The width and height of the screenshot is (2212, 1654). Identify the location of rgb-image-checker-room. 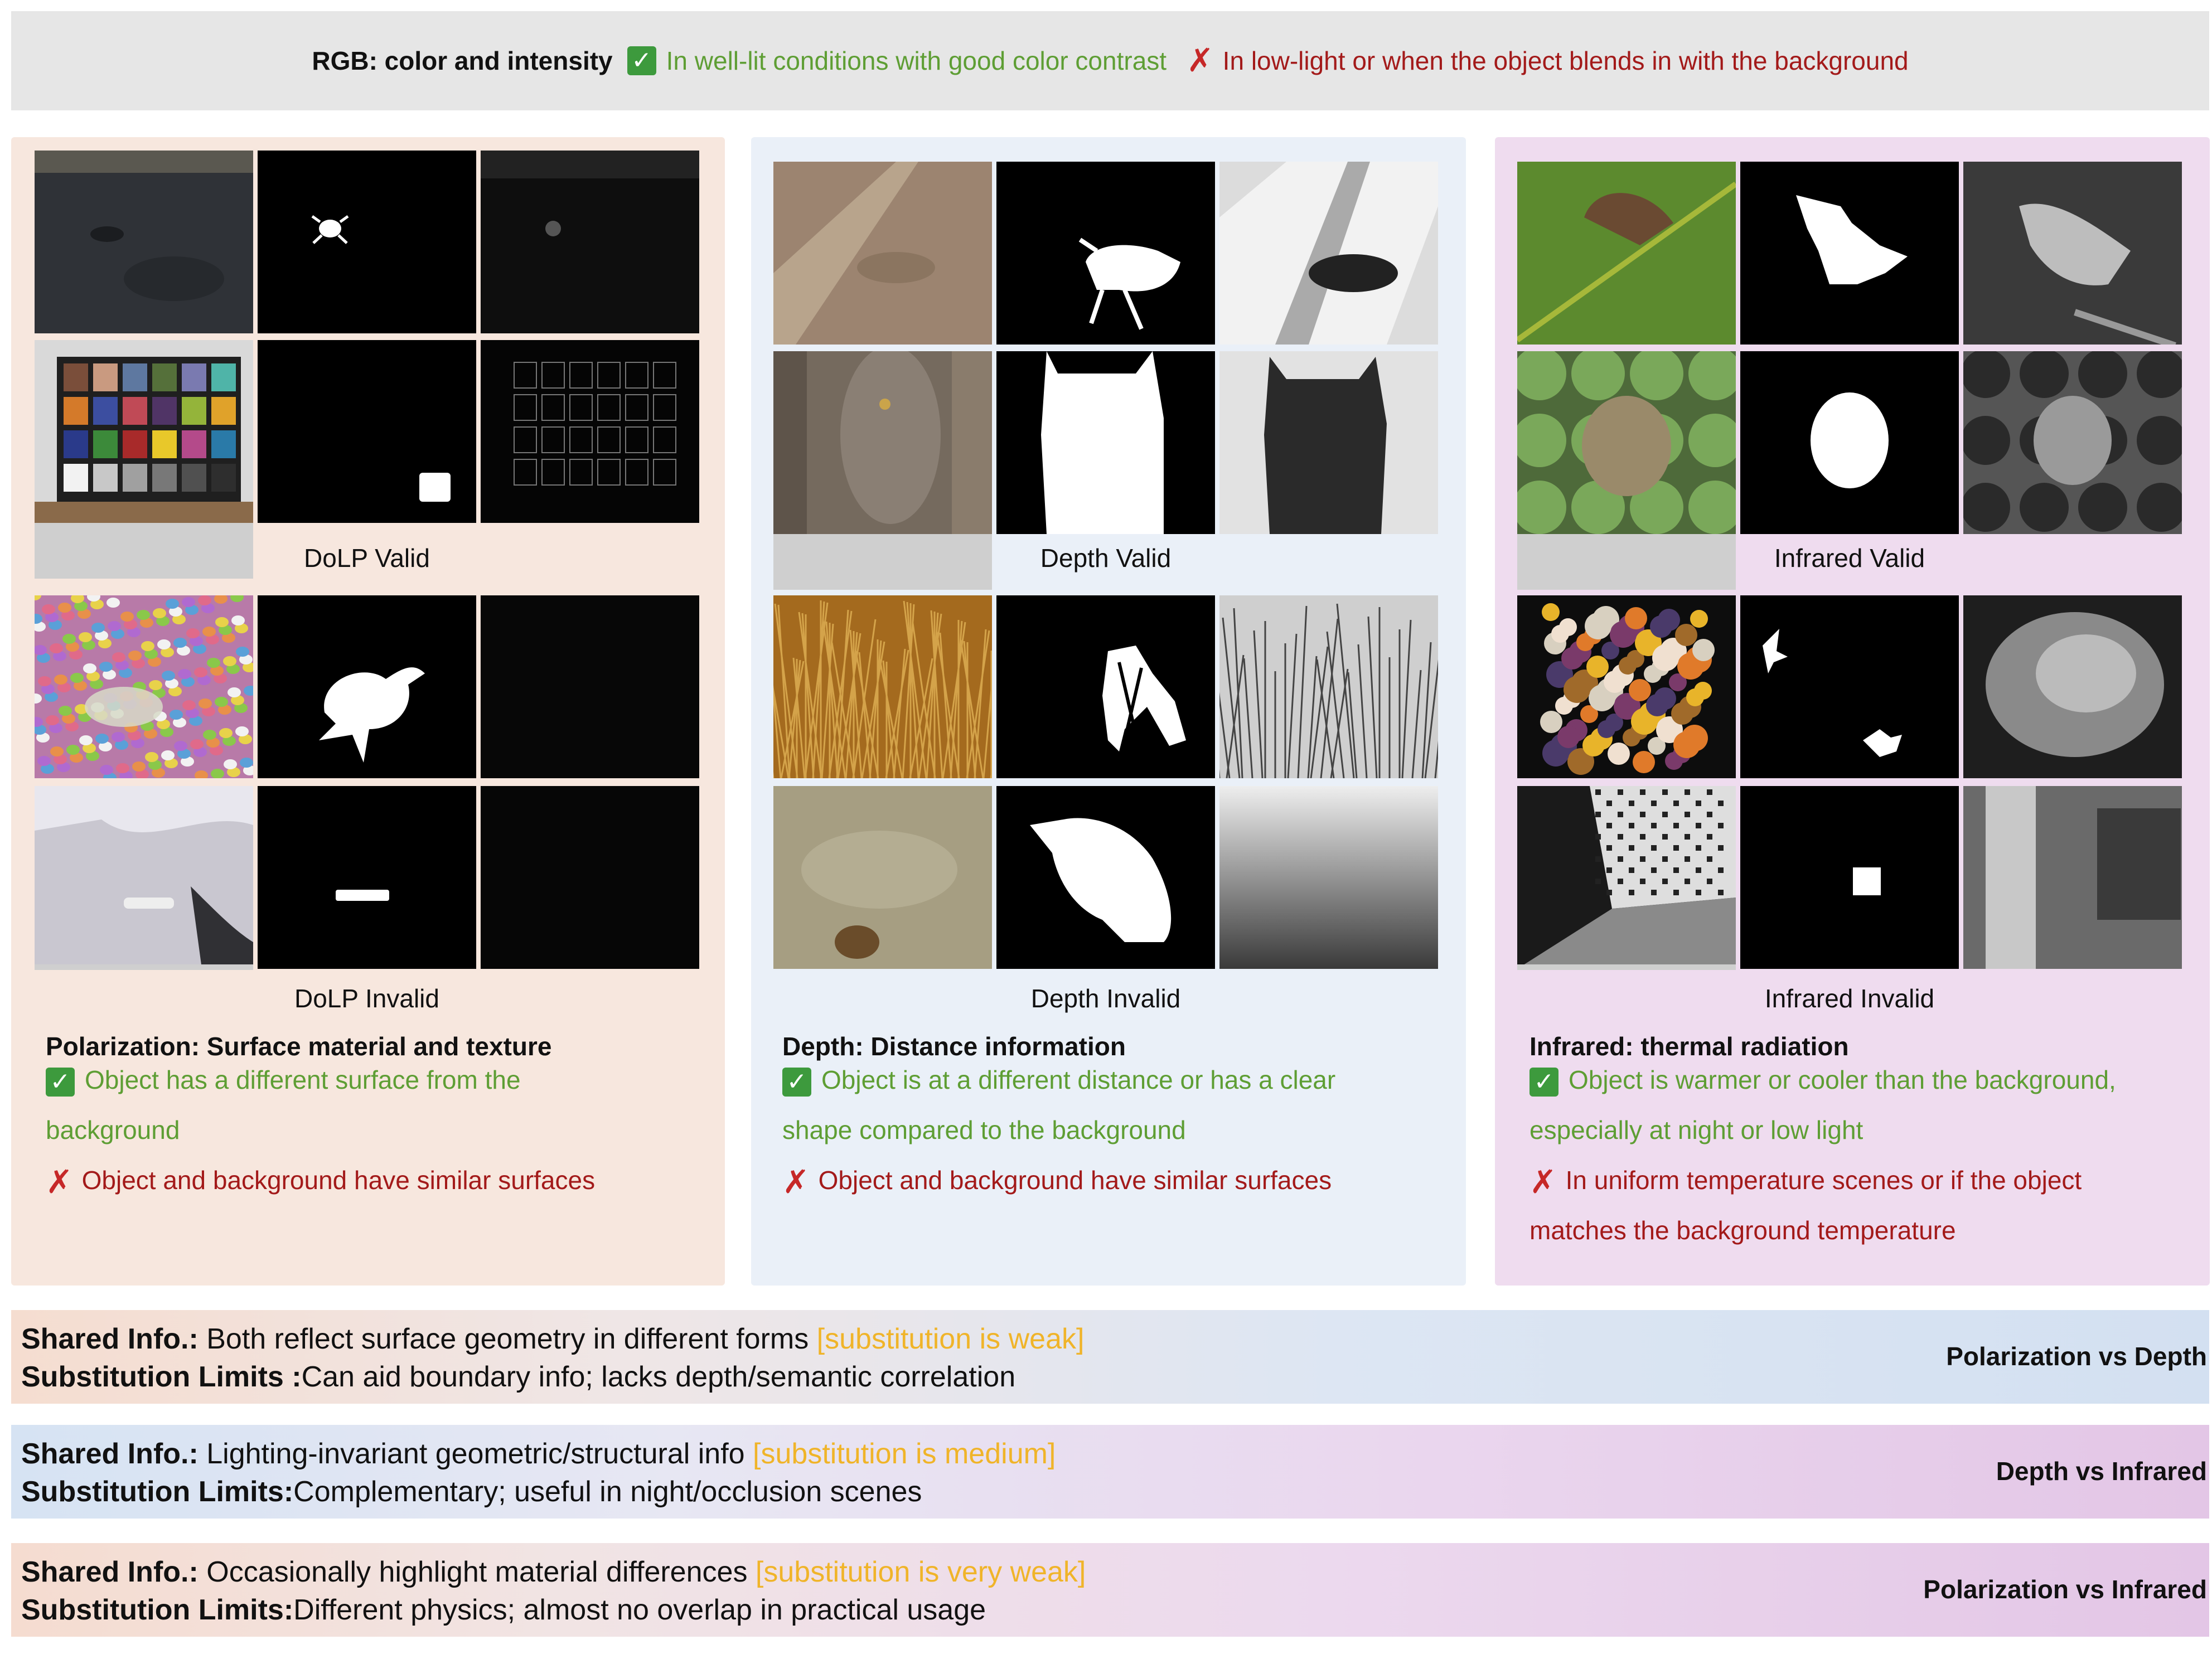
(1626, 878).